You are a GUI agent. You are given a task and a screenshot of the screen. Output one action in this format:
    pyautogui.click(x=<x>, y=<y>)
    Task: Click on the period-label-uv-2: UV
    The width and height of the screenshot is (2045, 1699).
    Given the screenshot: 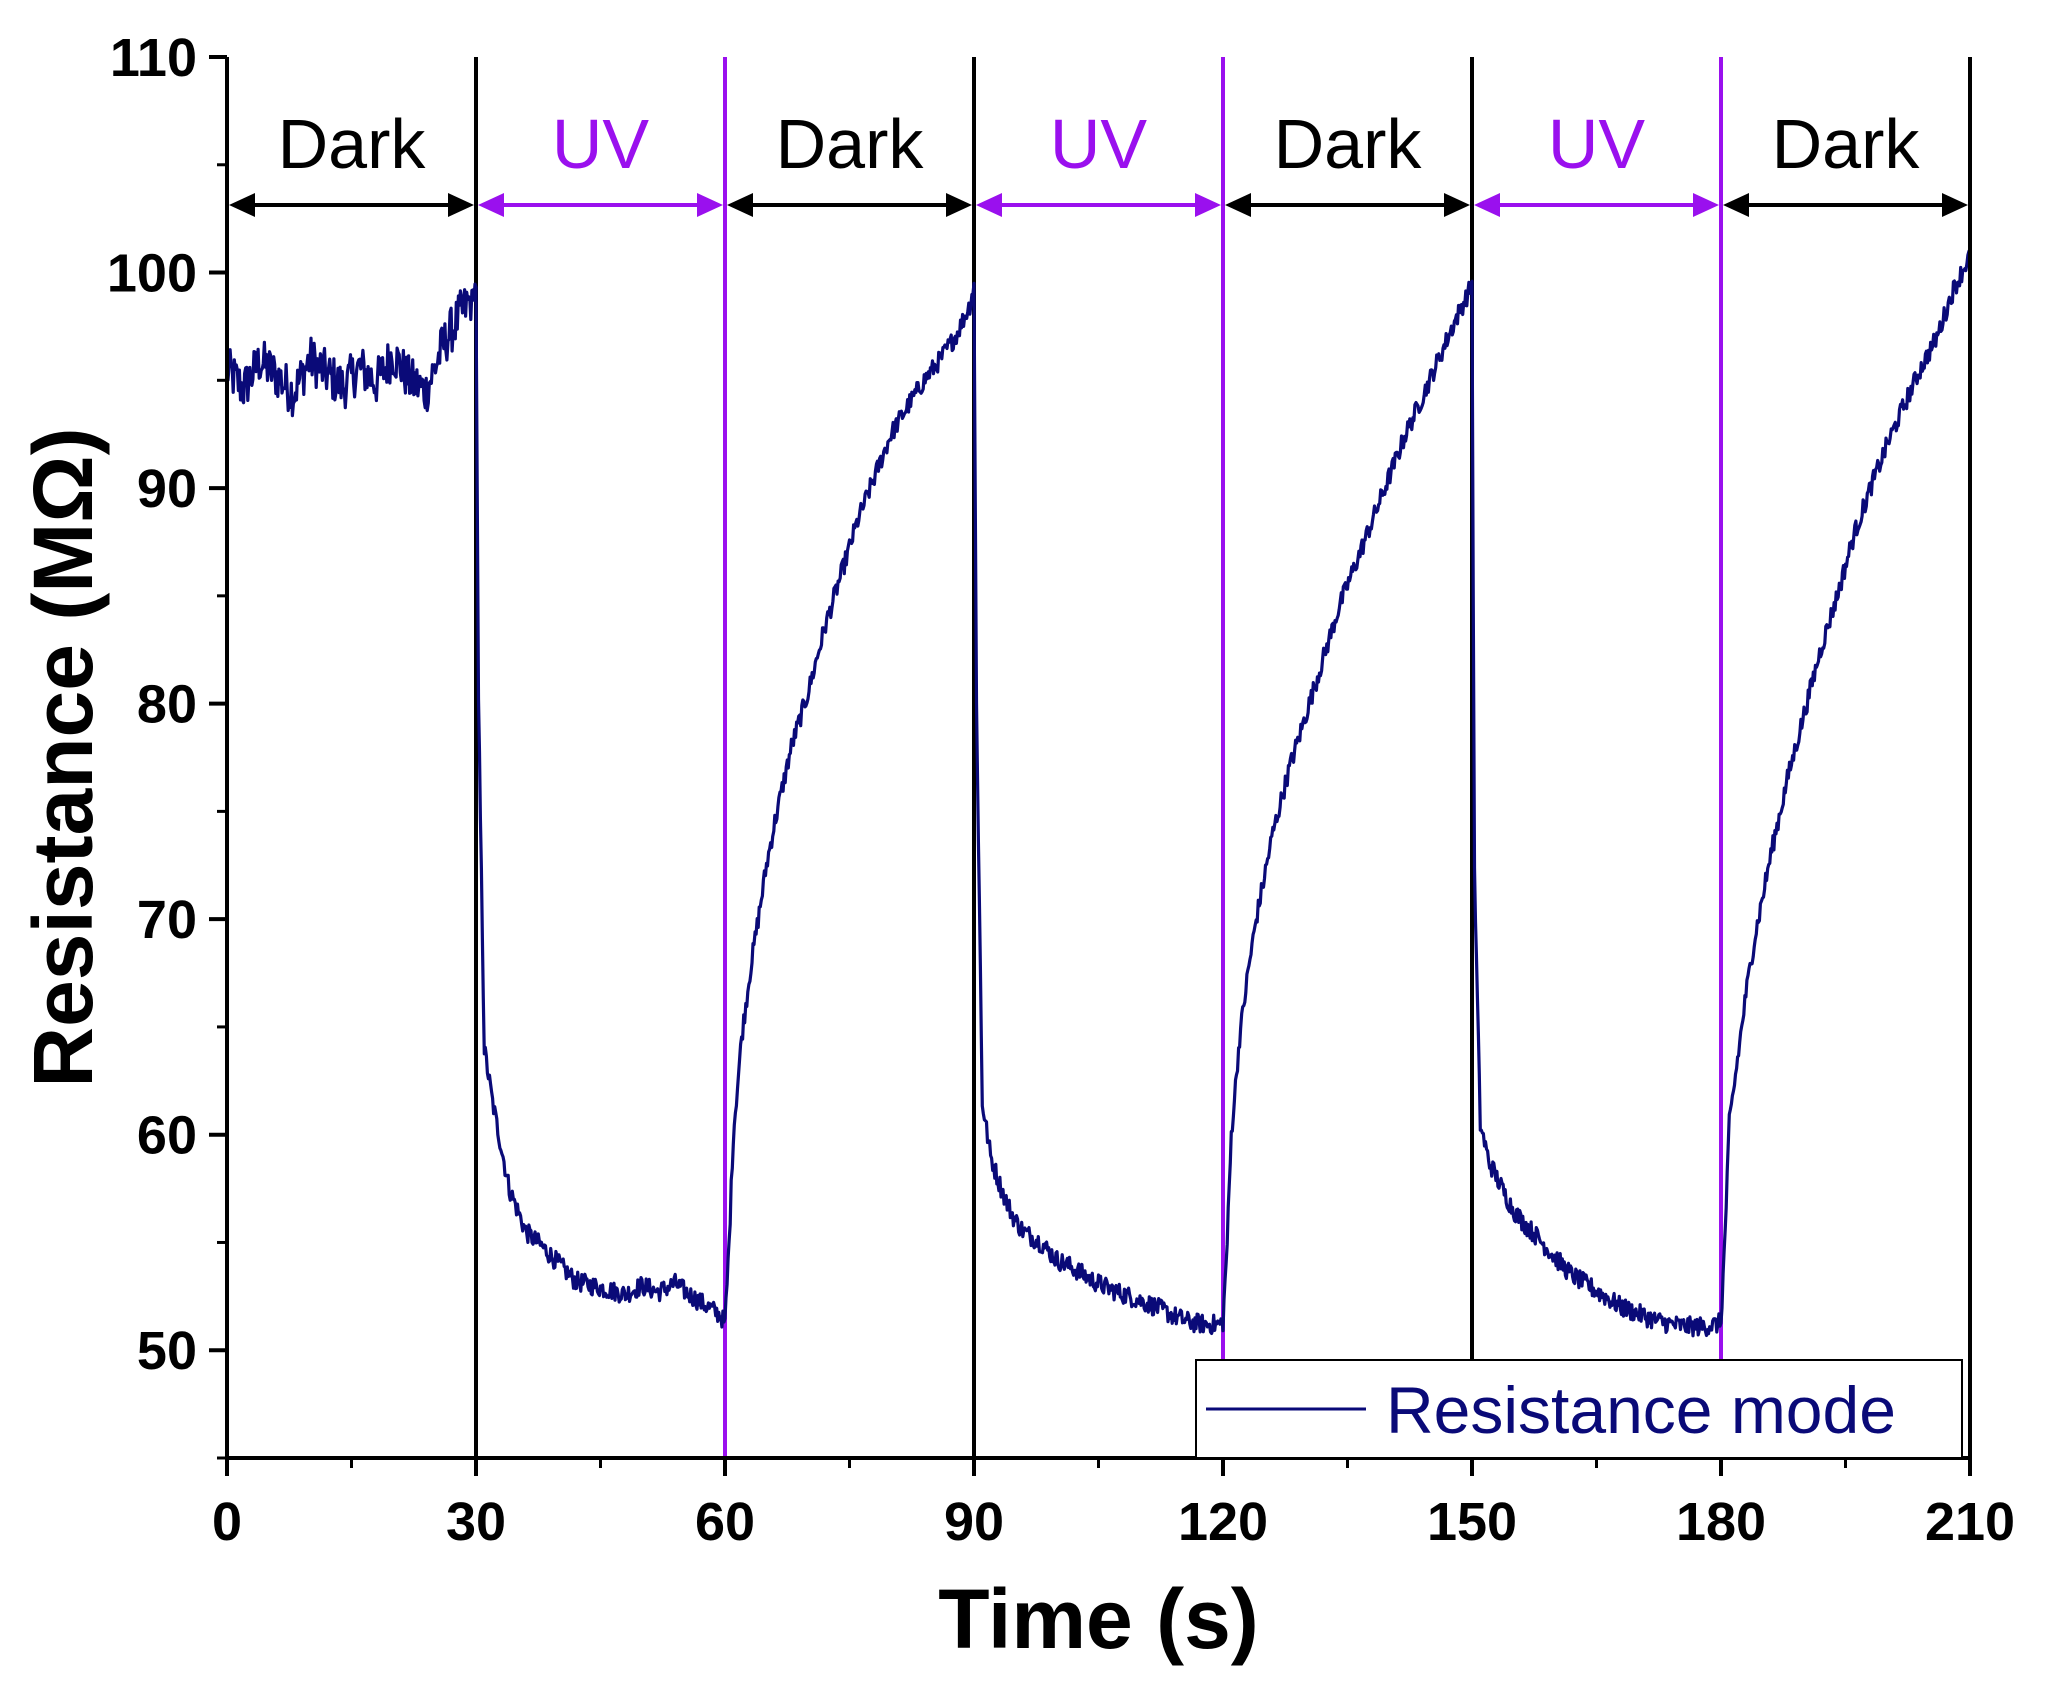 What is the action you would take?
    pyautogui.click(x=601, y=144)
    